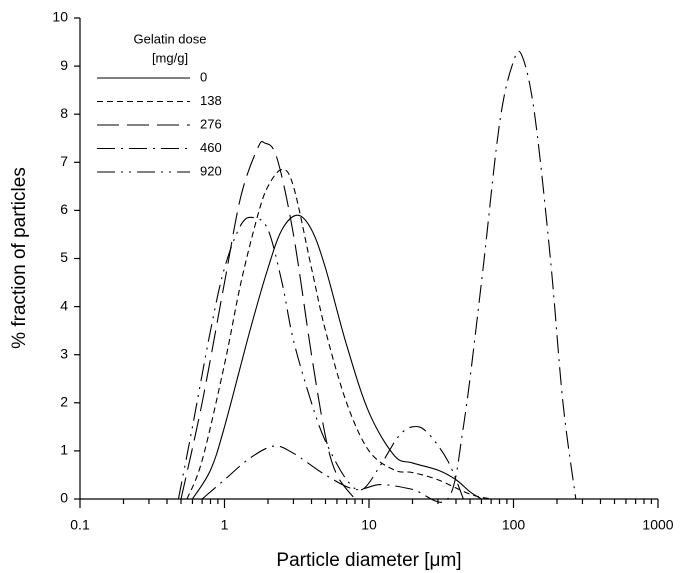  Describe the element at coordinates (211, 147) in the screenshot. I see `legend-label: 460` at that location.